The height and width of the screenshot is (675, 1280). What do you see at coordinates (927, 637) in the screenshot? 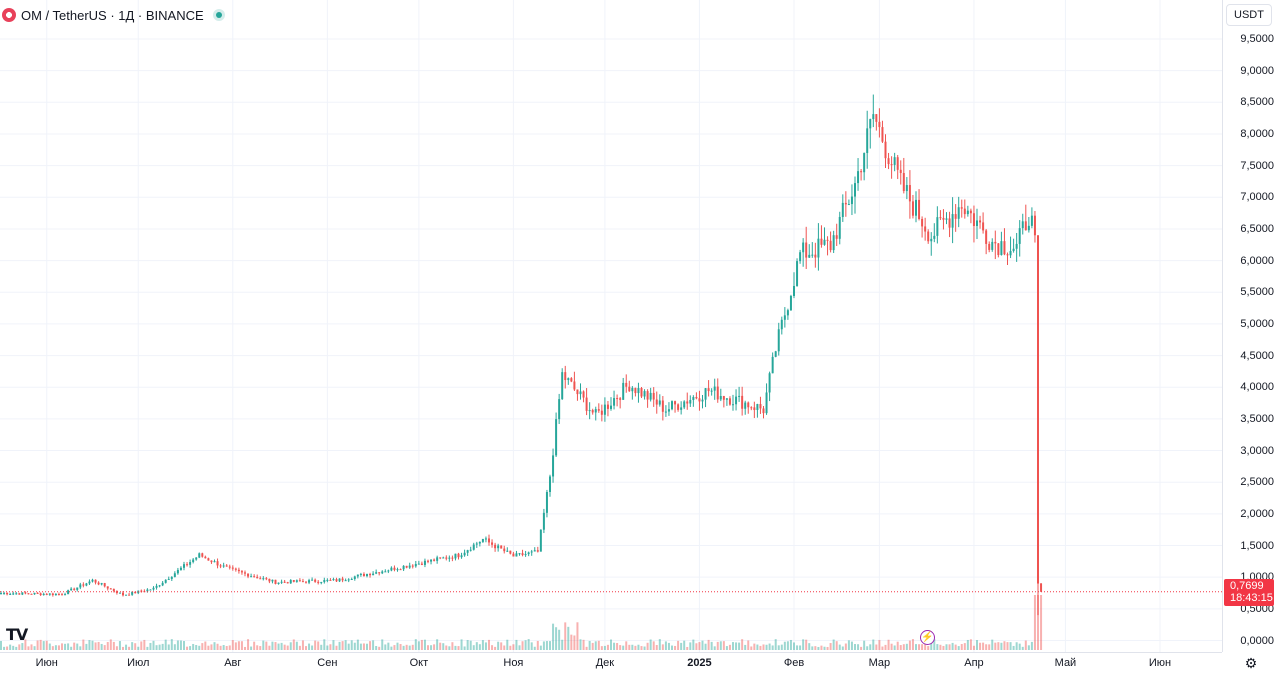
I see `lightning-icon: ⚡` at bounding box center [927, 637].